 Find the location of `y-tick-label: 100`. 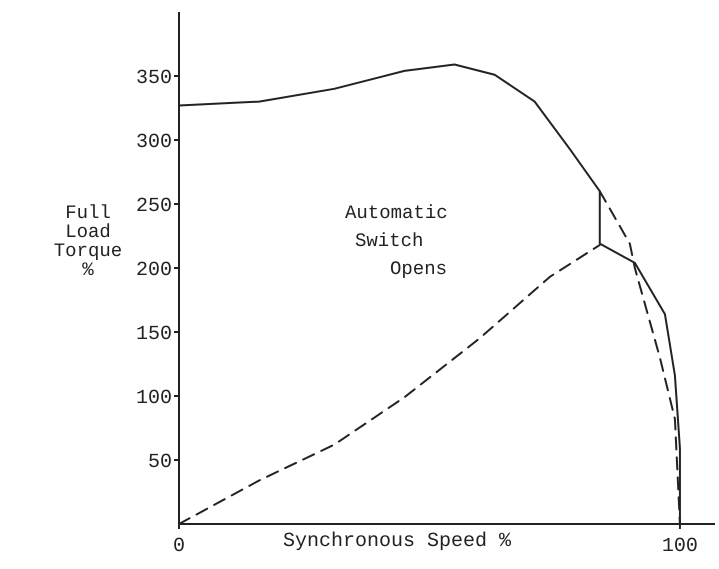

y-tick-label: 100 is located at coordinates (154, 398).